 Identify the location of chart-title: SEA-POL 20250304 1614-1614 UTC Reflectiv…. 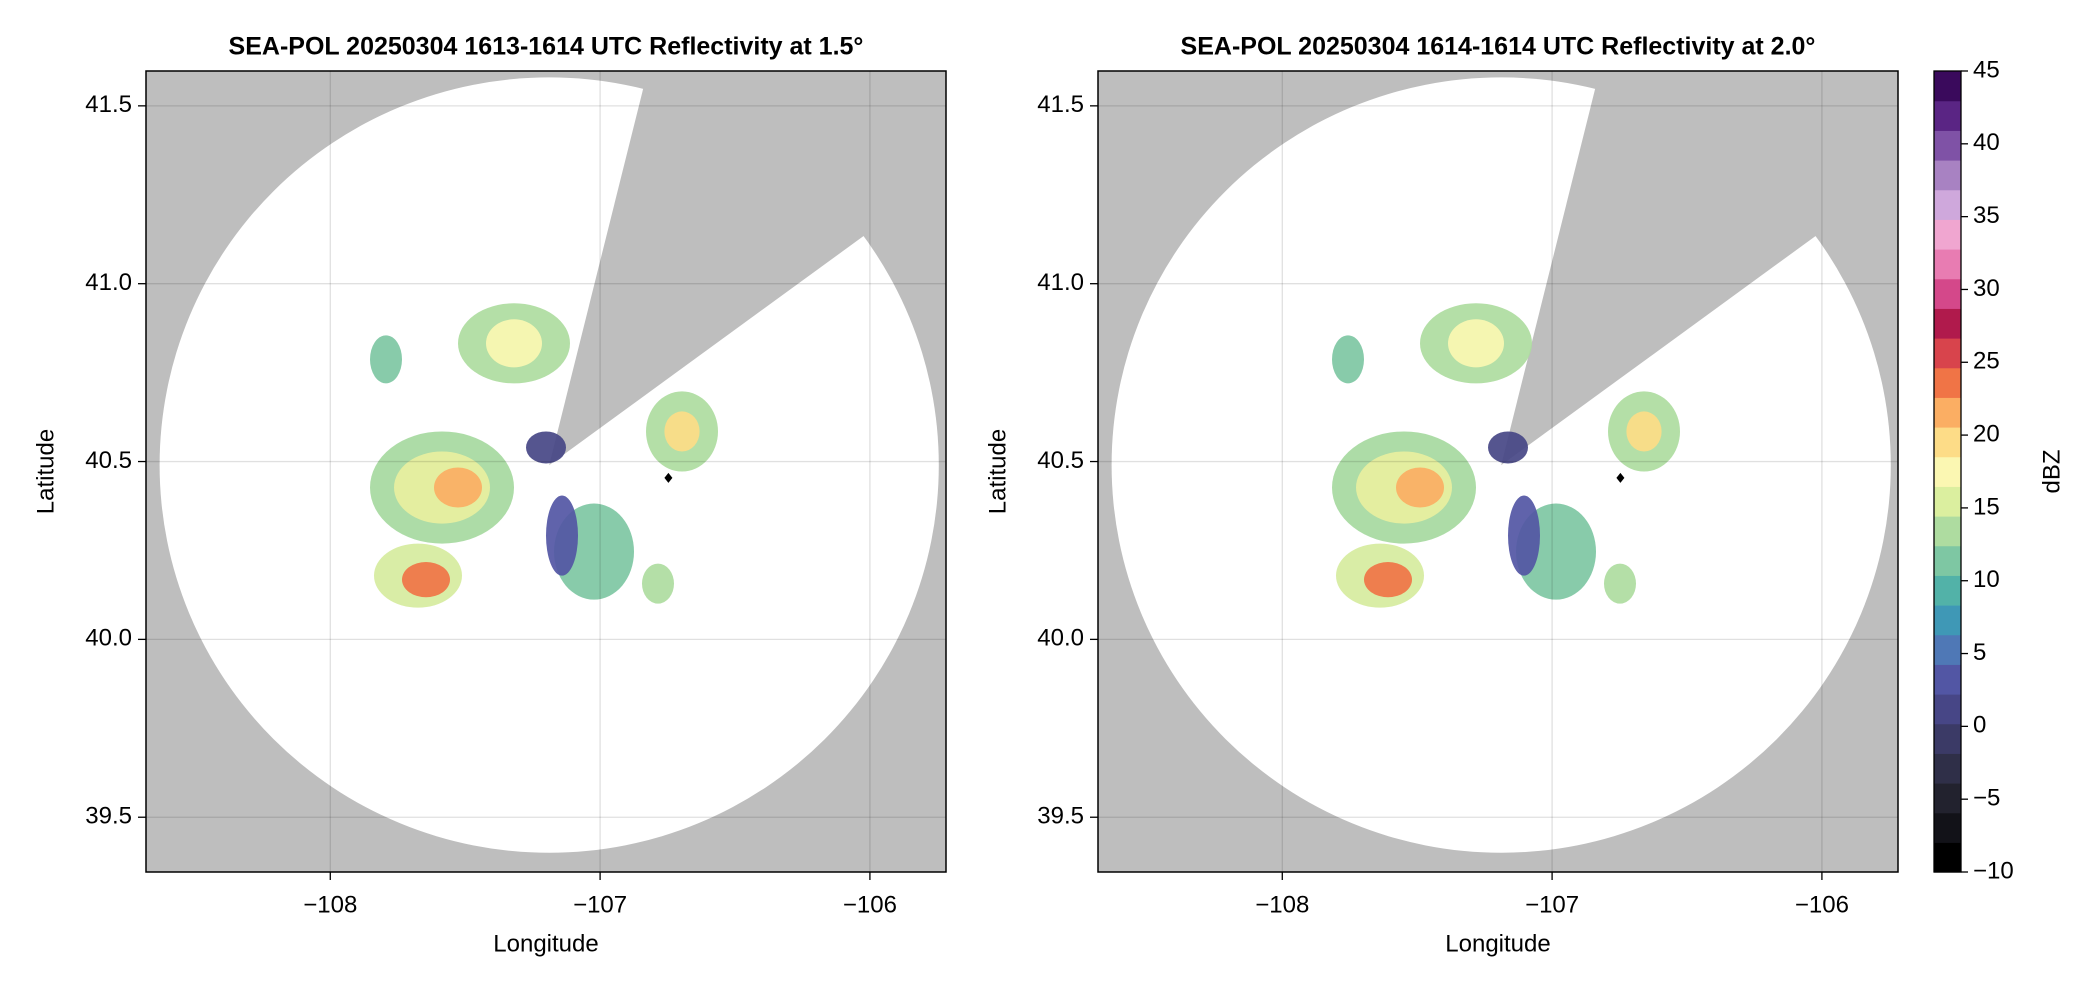
(1498, 47).